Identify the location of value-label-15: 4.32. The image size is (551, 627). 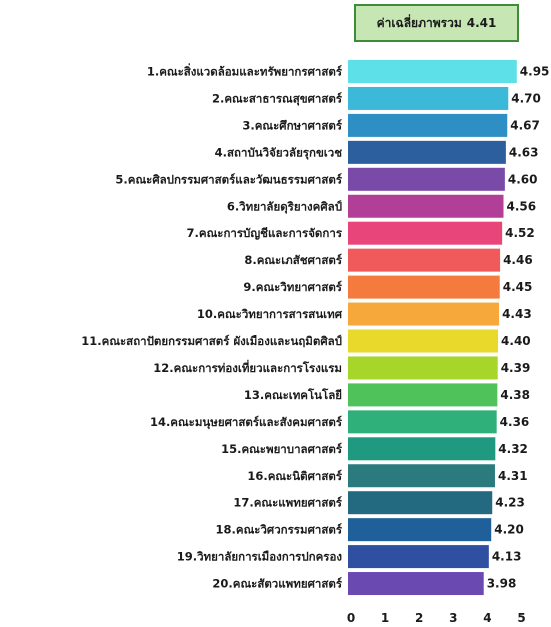
(513, 449).